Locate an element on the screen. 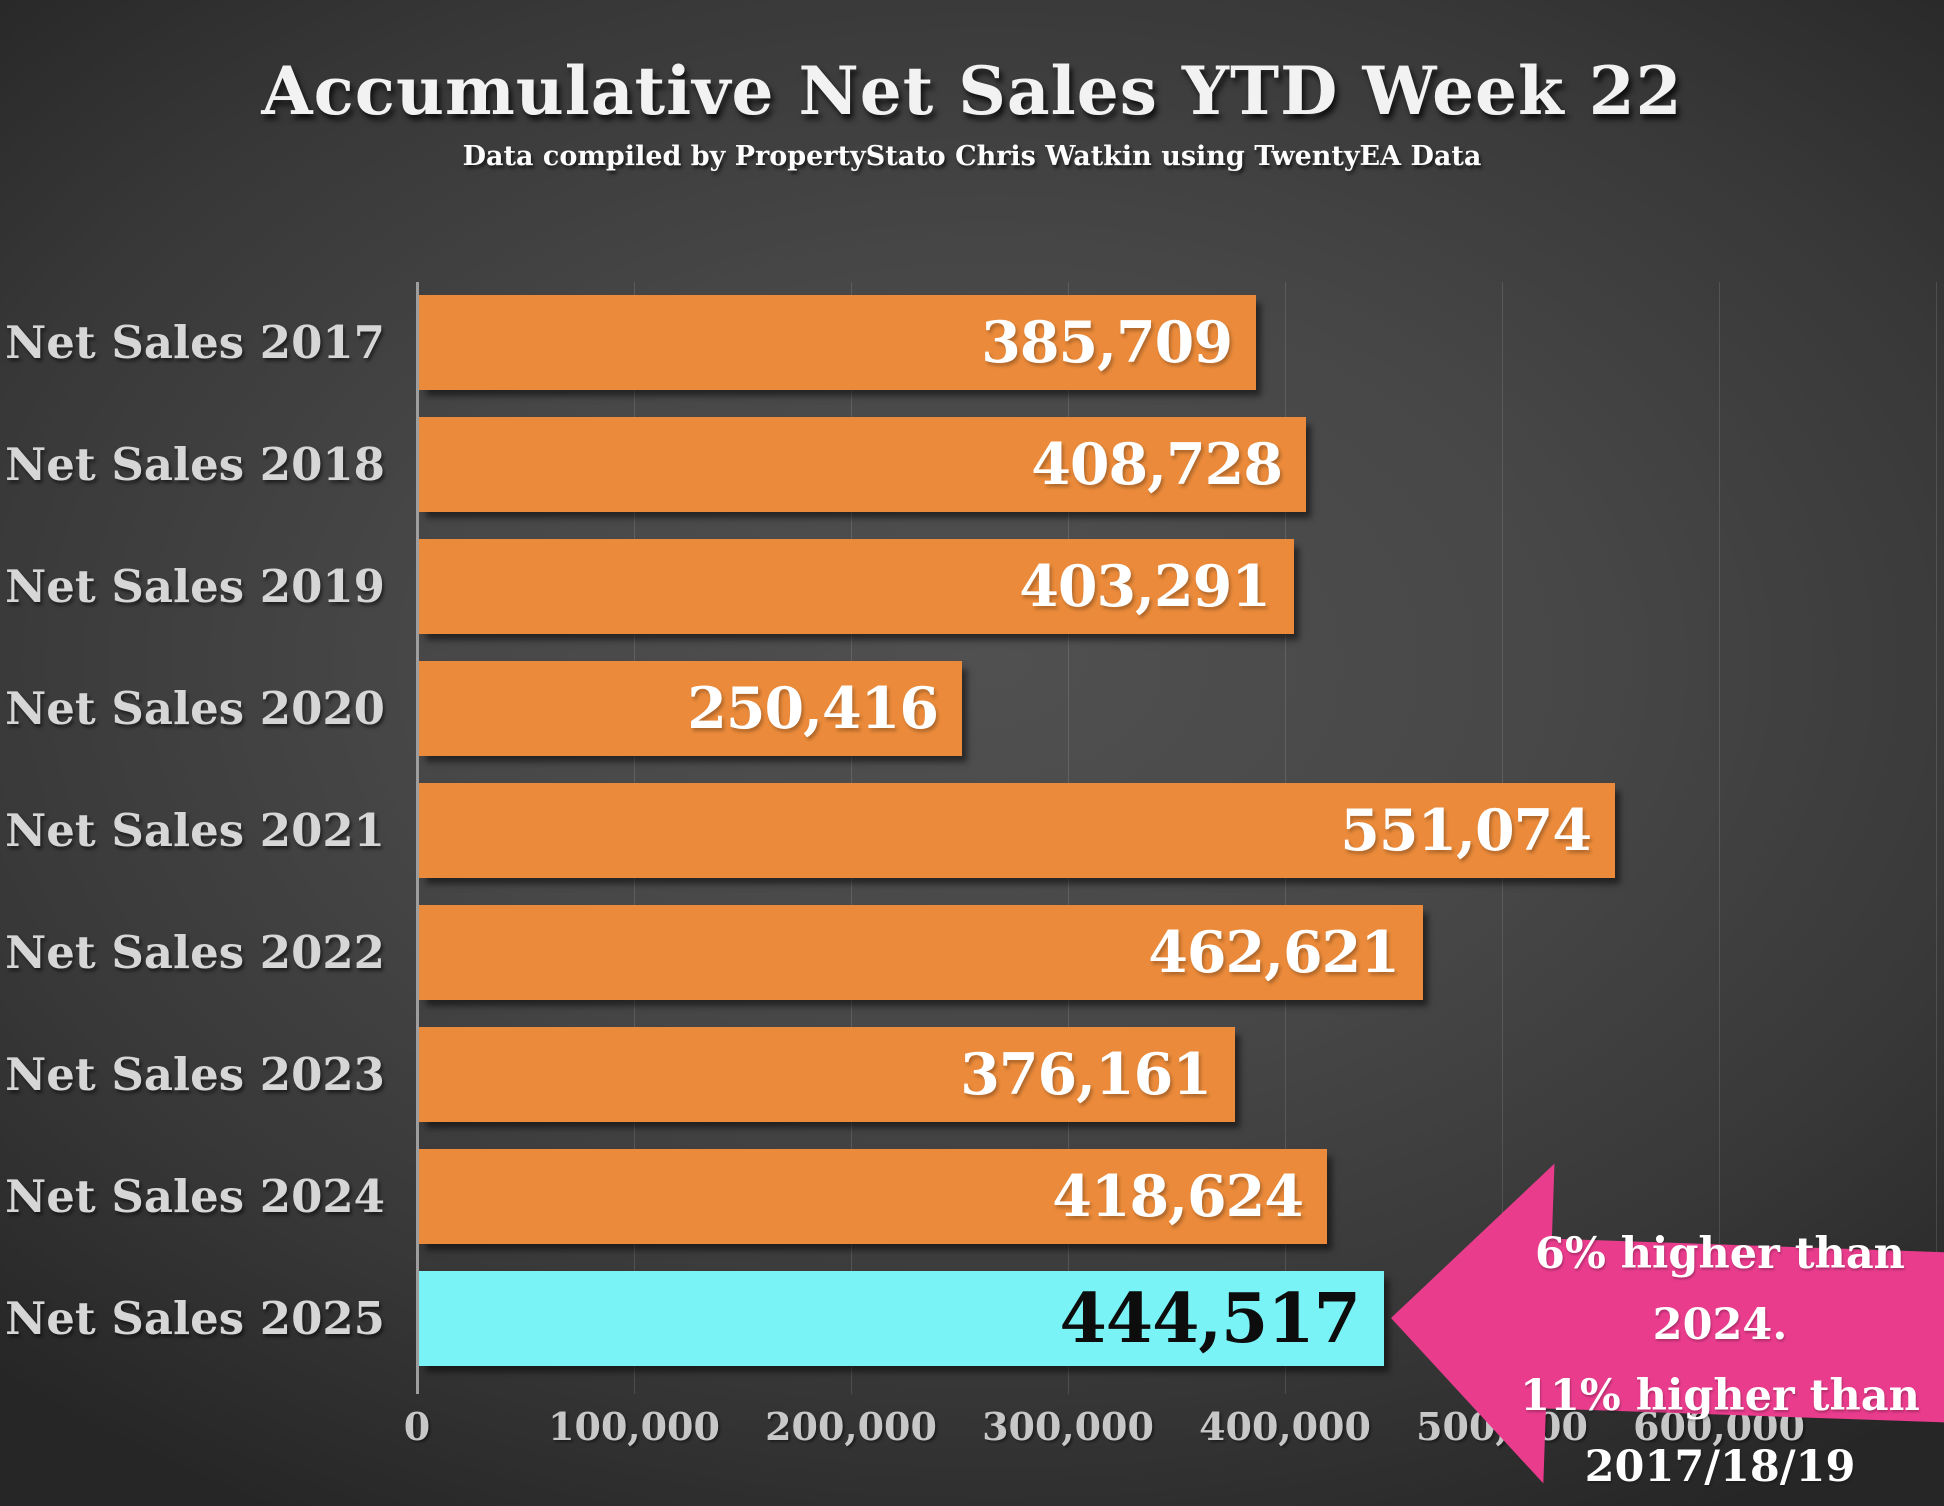 Image resolution: width=1944 pixels, height=1506 pixels. bar: 250,416 is located at coordinates (690, 708).